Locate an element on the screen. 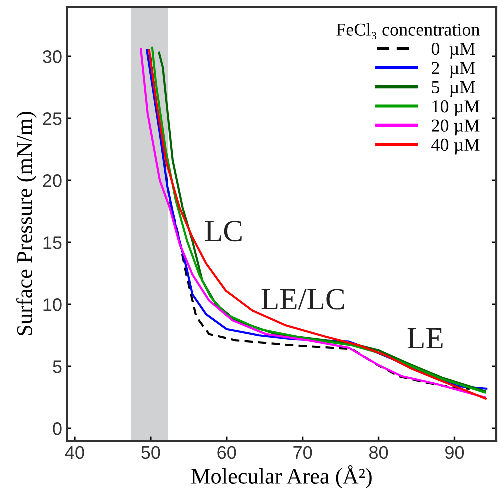  x-tick-label: 60 is located at coordinates (227, 453).